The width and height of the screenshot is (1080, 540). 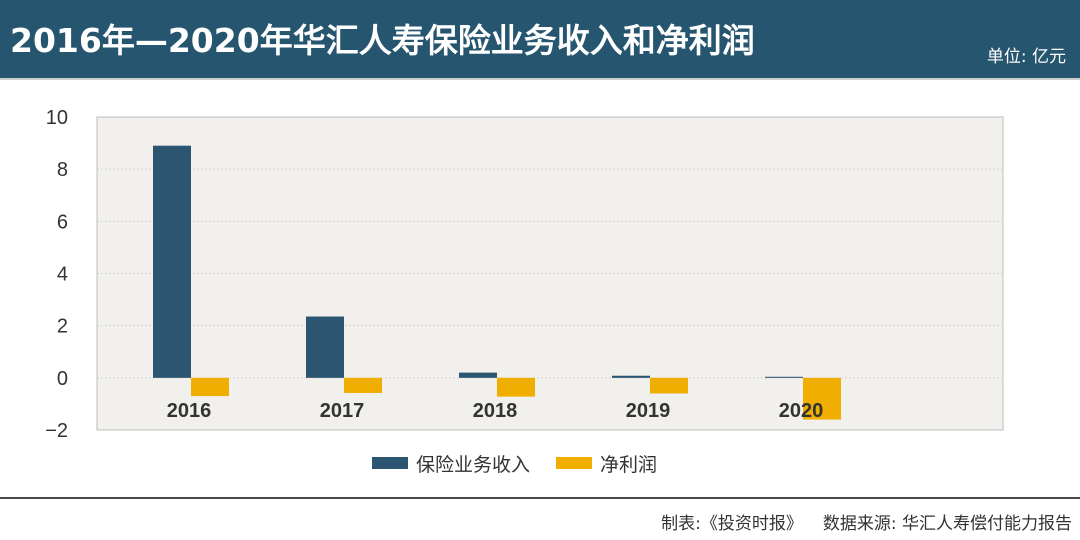 What do you see at coordinates (732, 524) in the screenshot?
I see `footer-credit: 制表:《投资时报》` at bounding box center [732, 524].